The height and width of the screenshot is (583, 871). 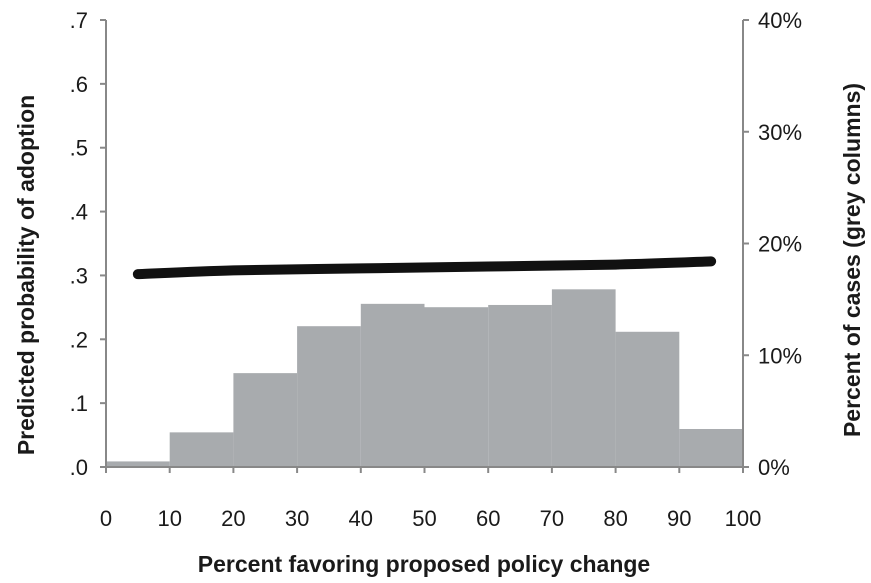 I want to click on x-tick-label: 60, so click(x=488, y=518).